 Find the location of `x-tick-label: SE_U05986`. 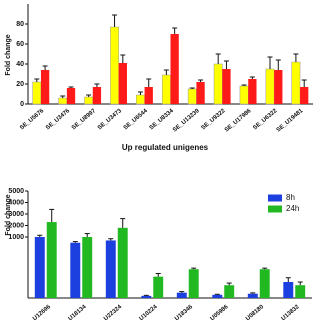

x-tick-label: SE_U05986 is located at coordinates (215, 312).